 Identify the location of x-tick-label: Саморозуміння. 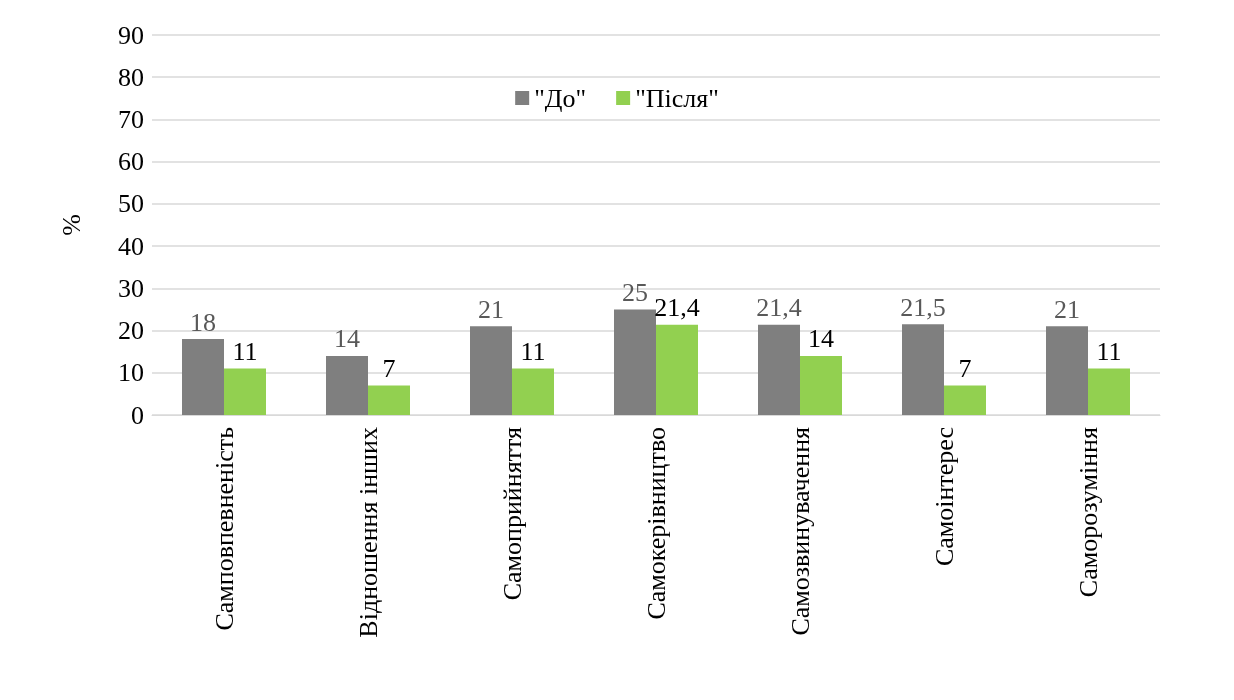
(1088, 512).